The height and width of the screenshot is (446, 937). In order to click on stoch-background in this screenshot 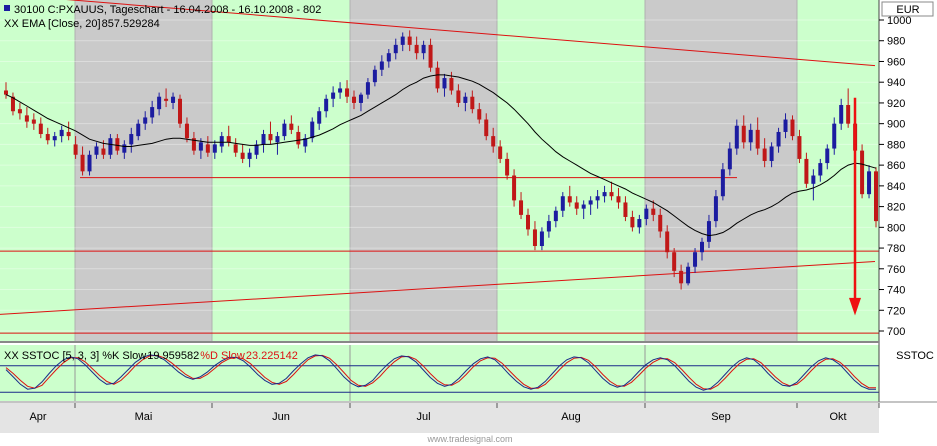, I will do `click(439, 373)`.